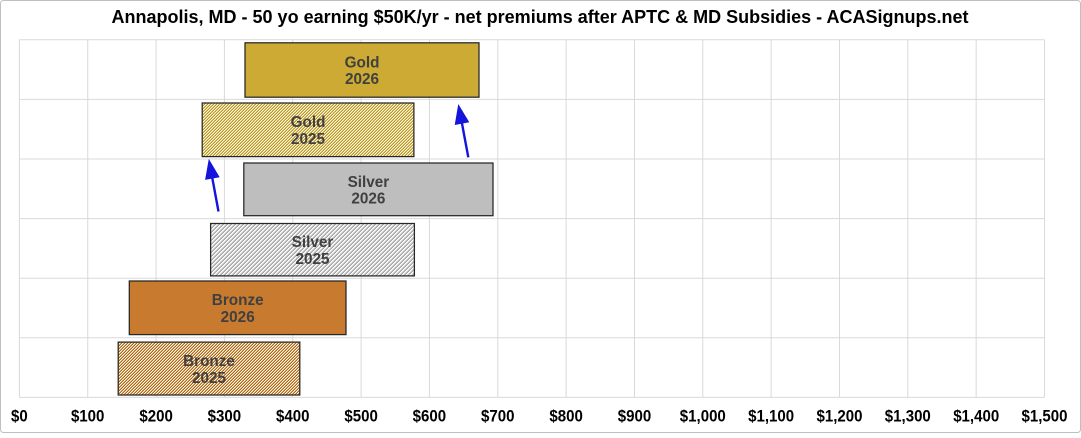 This screenshot has width=1081, height=438. What do you see at coordinates (908, 415) in the screenshot?
I see `svg-text: $1,300` at bounding box center [908, 415].